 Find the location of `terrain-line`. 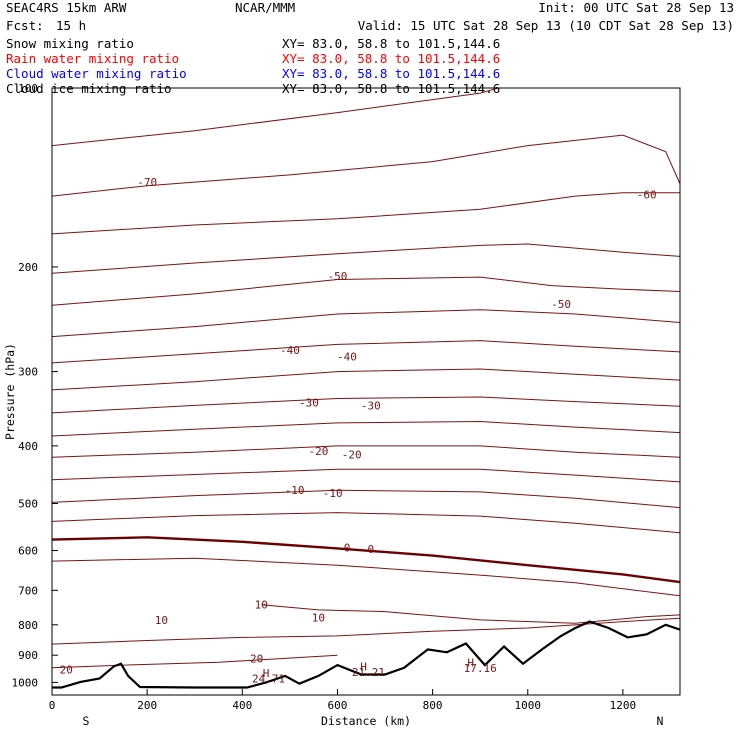

terrain-line is located at coordinates (366, 654).